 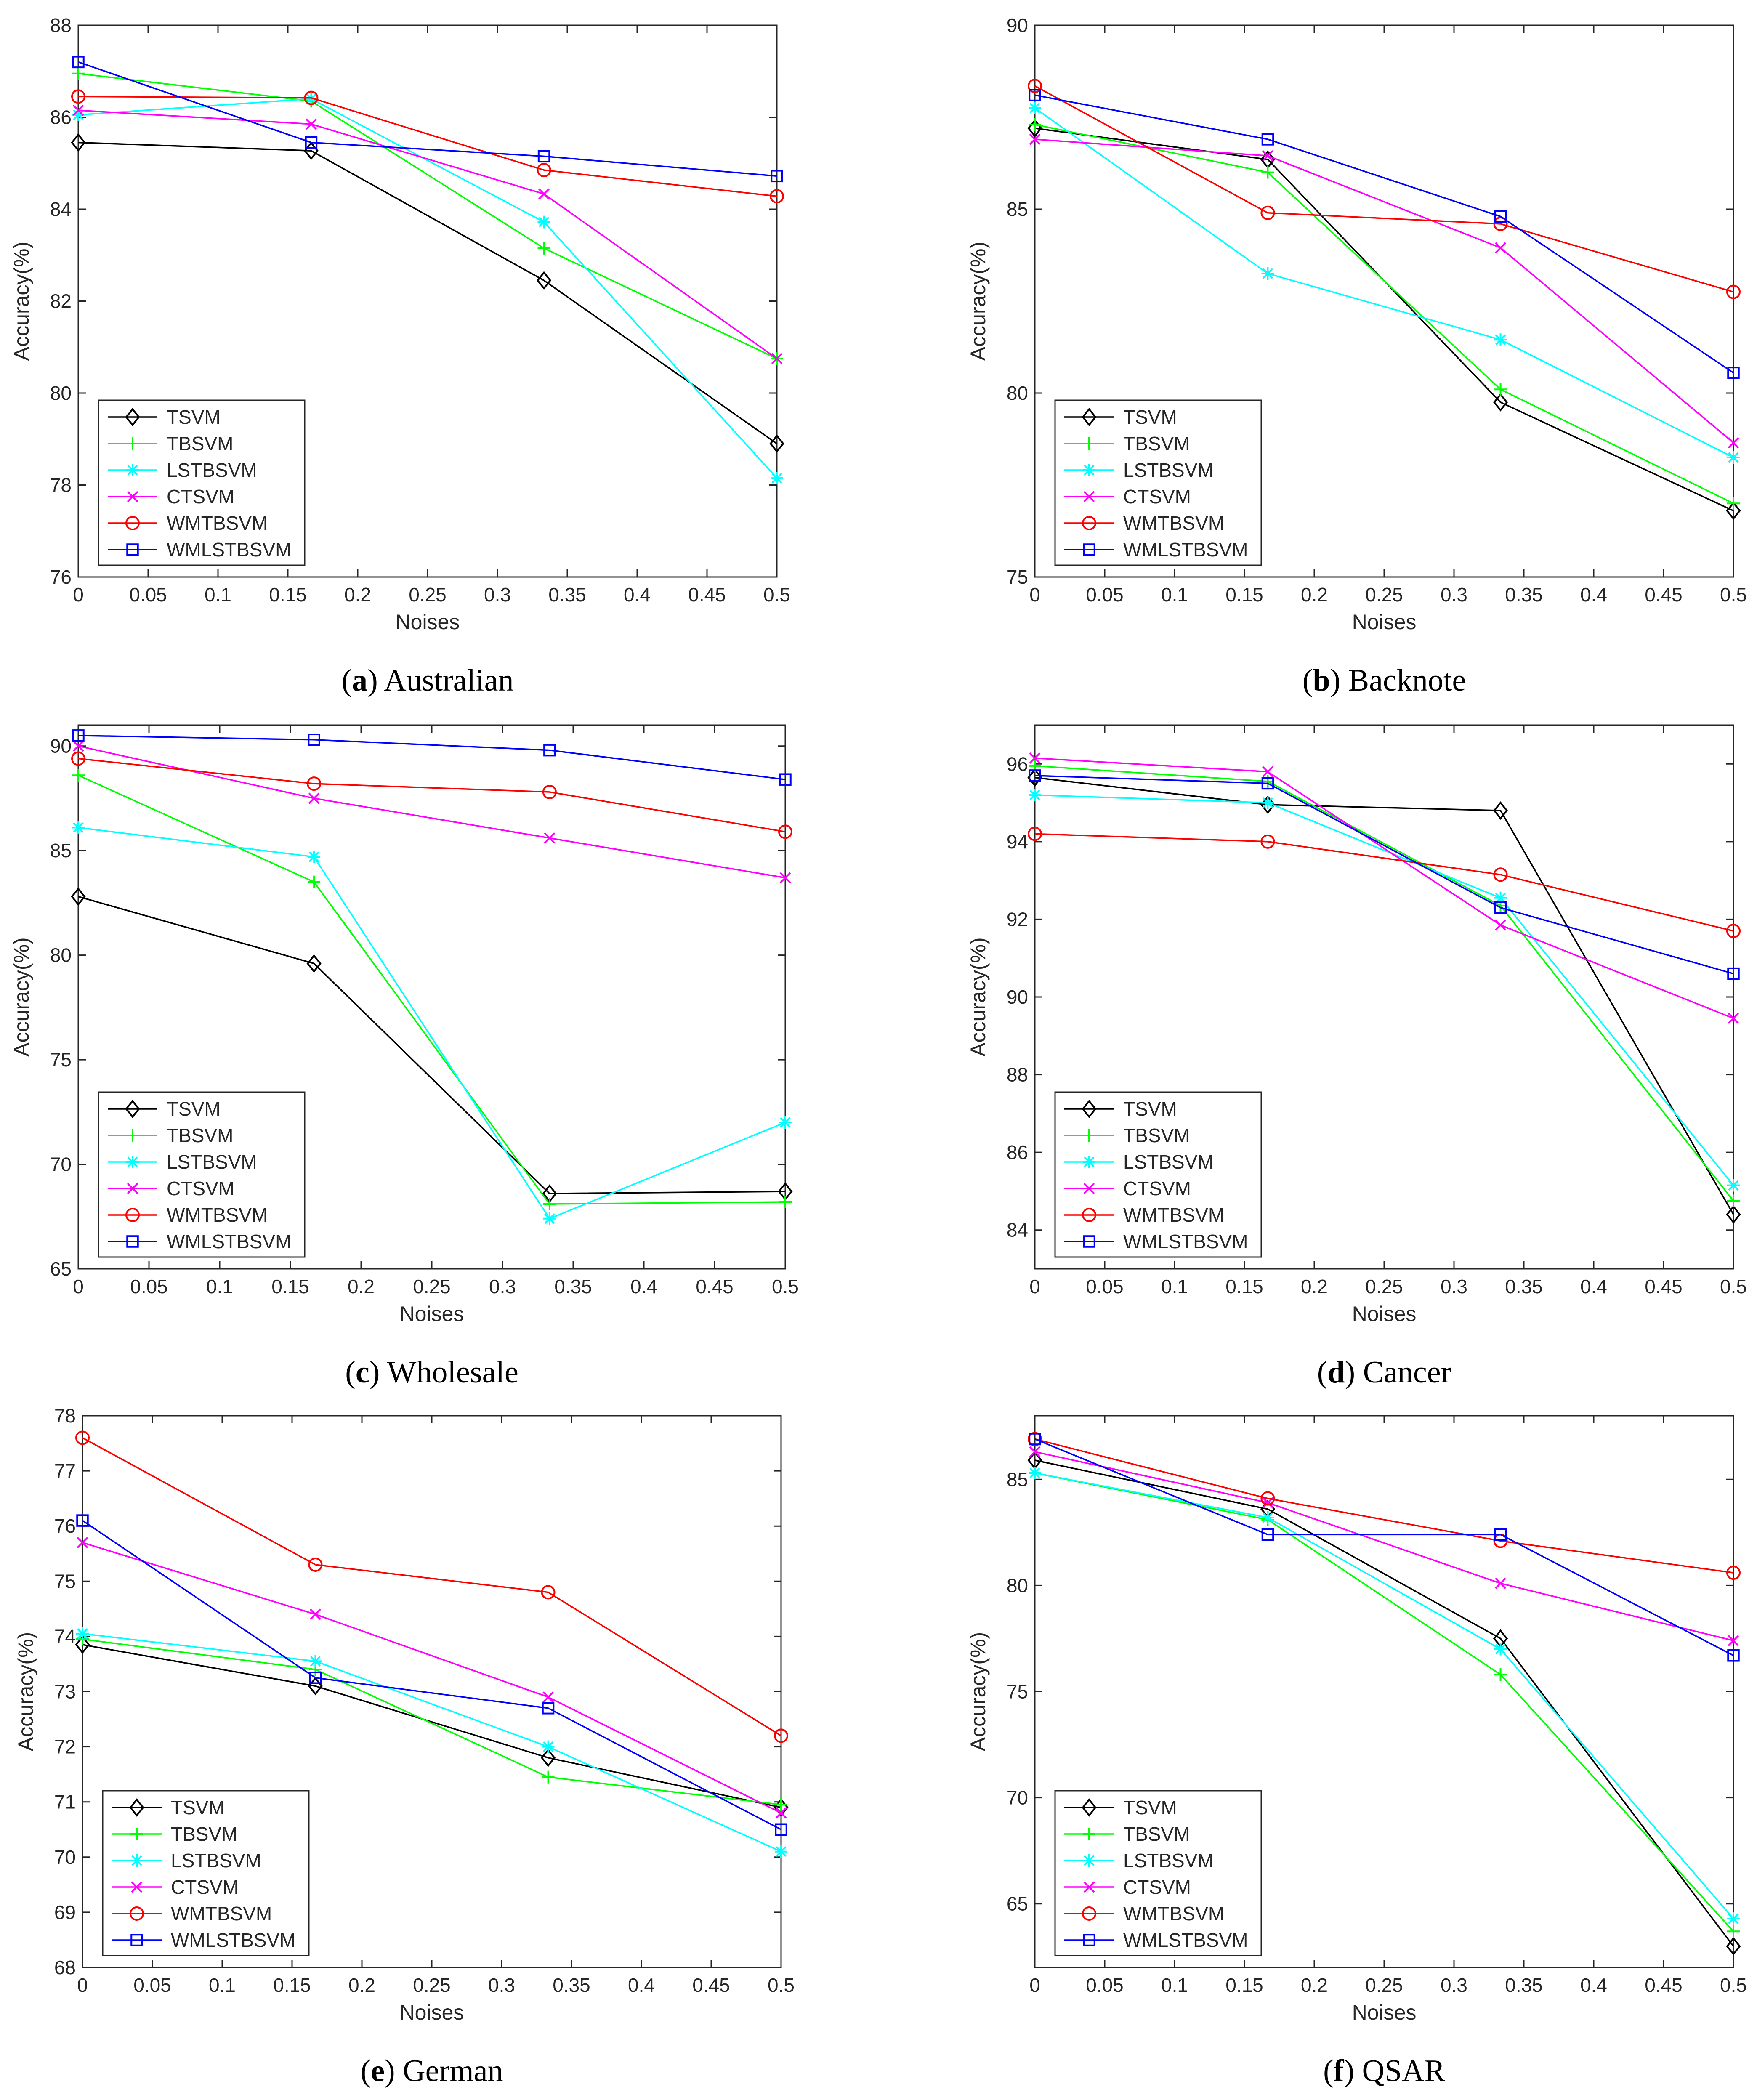 I want to click on caption-name: German, so click(x=453, y=2071).